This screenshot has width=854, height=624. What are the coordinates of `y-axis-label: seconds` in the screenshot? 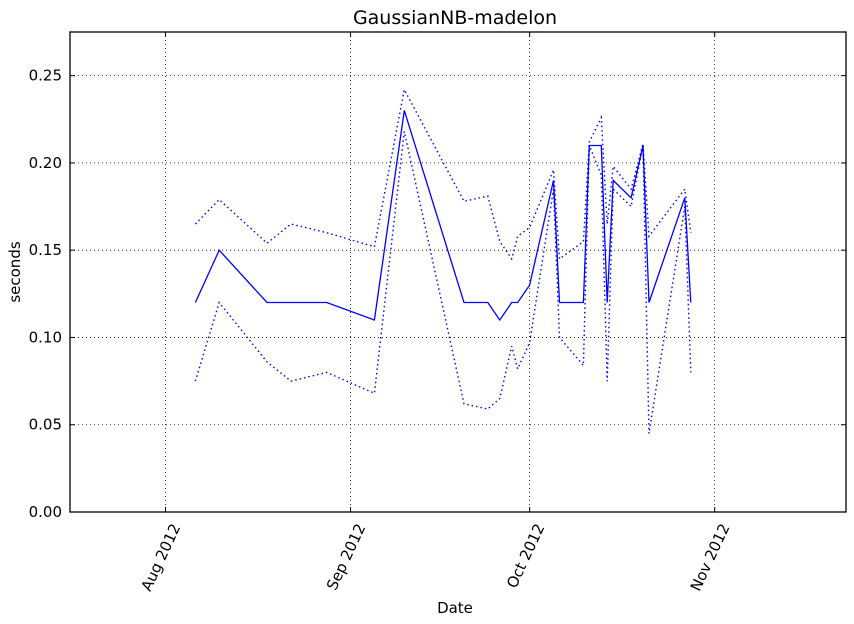 It's located at (15, 271).